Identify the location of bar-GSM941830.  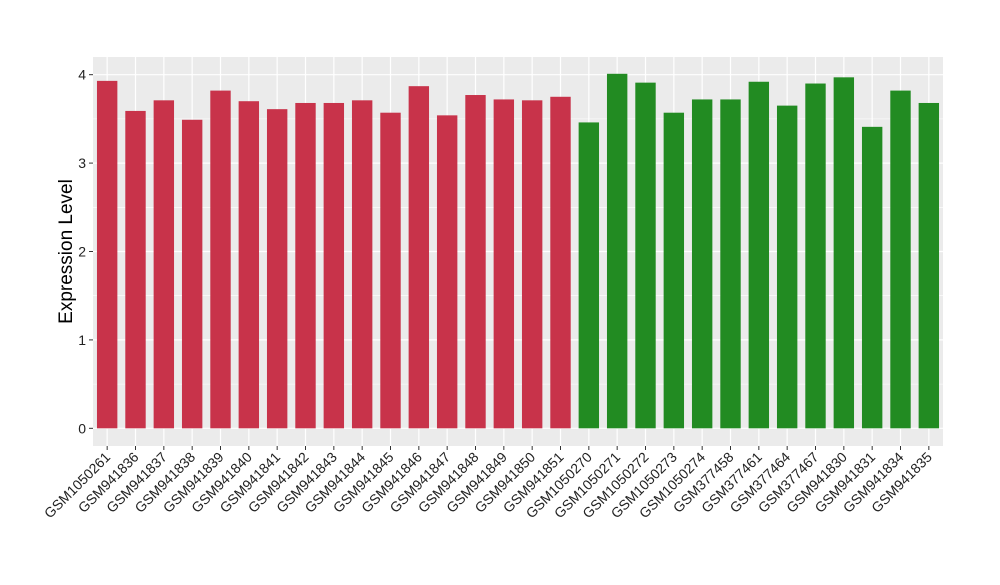
(844, 253).